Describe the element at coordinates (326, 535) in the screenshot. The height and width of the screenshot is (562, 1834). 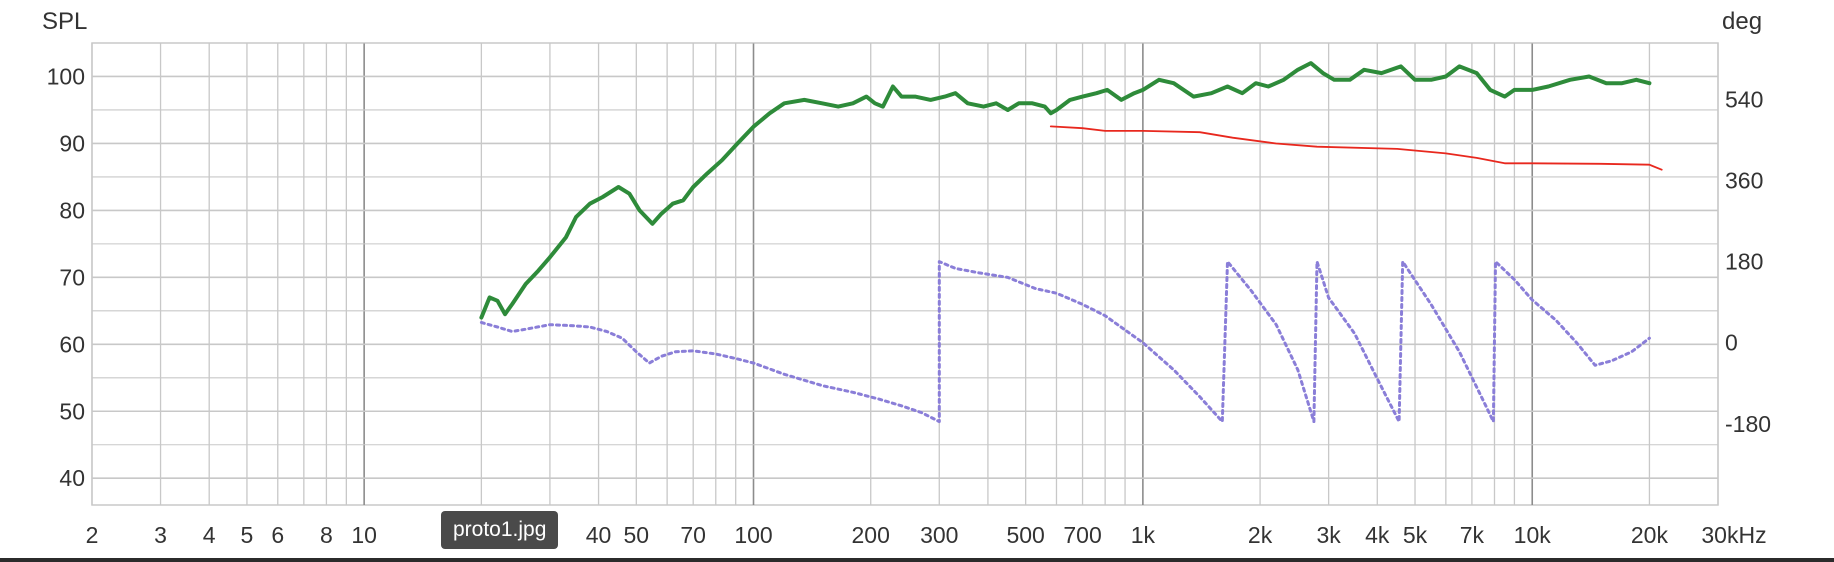
I see `x-tick-label: 8` at that location.